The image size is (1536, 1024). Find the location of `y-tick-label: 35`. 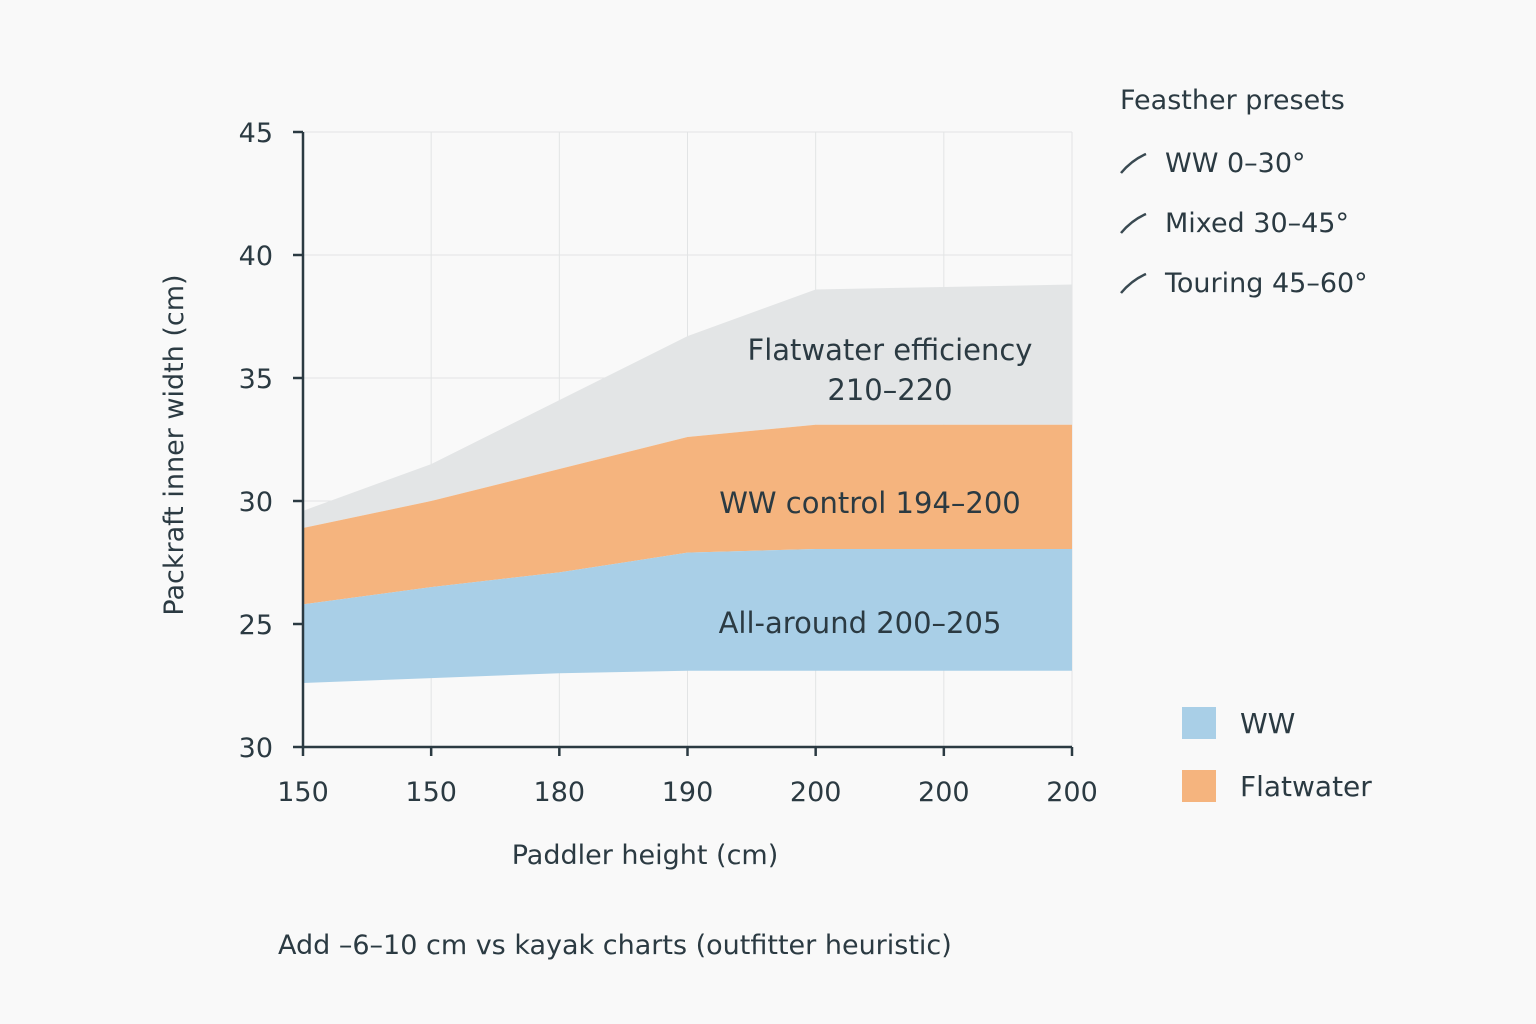

y-tick-label: 35 is located at coordinates (256, 379).